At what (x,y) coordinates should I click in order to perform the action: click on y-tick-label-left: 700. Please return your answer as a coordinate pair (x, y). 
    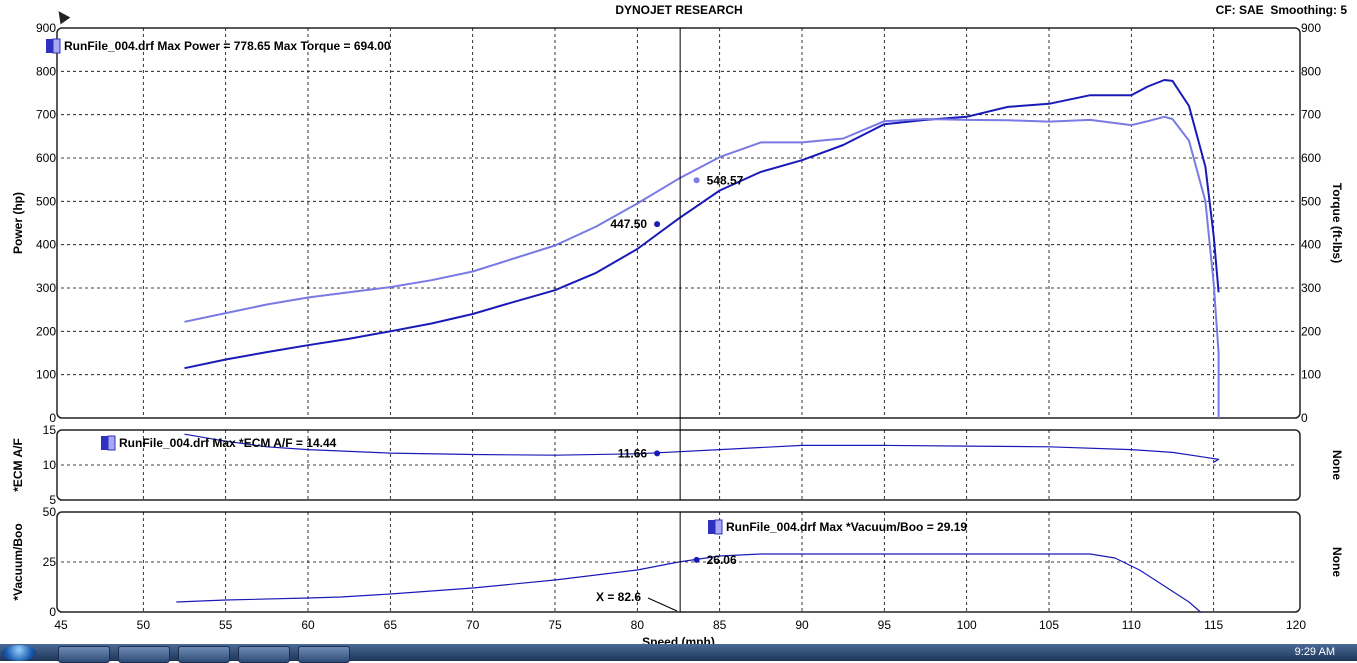
    Looking at the image, I should click on (46, 115).